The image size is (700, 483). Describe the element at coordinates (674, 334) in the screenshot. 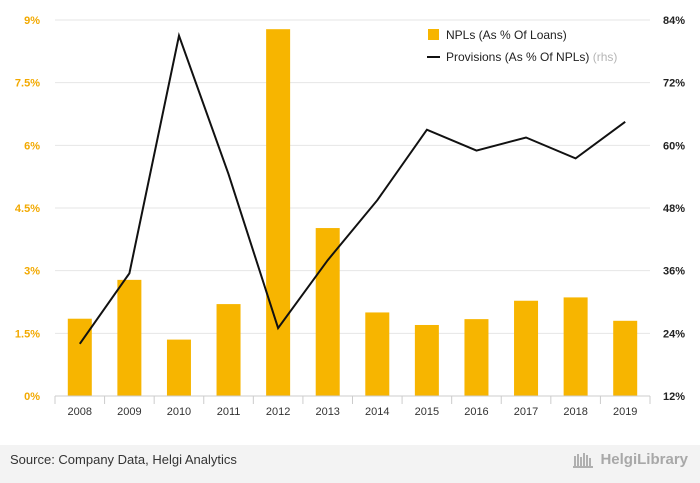

I see `y-right-tick-label: 24%` at that location.